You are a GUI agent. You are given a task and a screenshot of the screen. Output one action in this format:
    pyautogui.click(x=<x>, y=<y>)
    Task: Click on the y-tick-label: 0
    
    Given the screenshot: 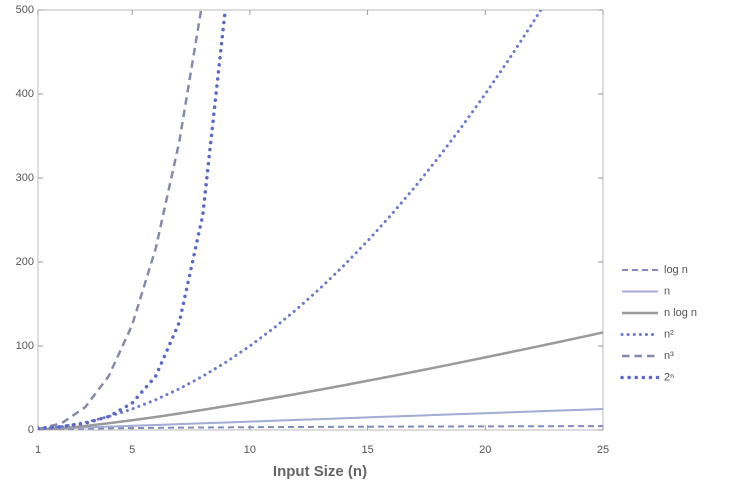 What is the action you would take?
    pyautogui.click(x=31, y=430)
    